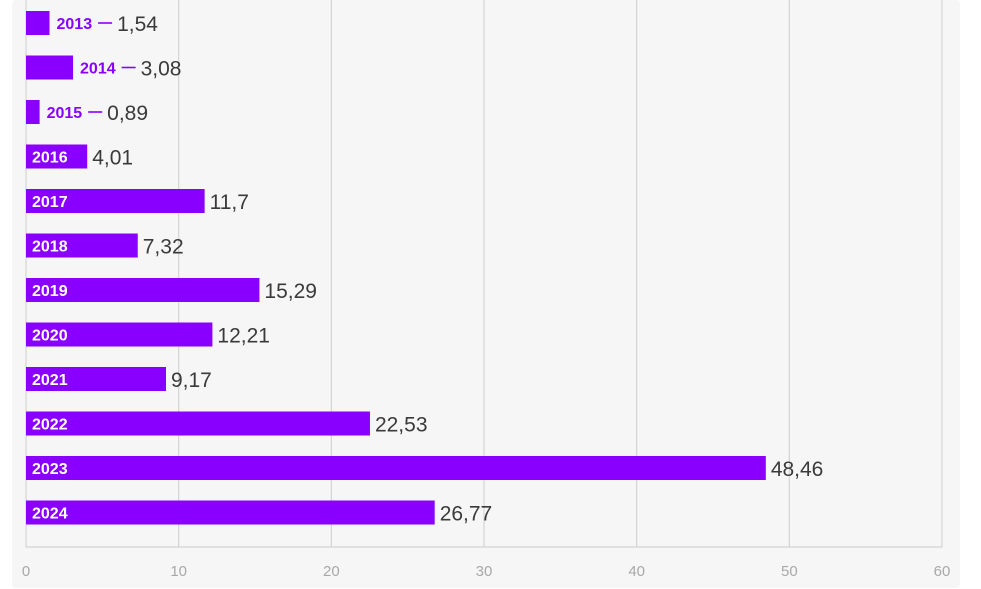  What do you see at coordinates (26, 571) in the screenshot?
I see `x-tick-label: 0` at bounding box center [26, 571].